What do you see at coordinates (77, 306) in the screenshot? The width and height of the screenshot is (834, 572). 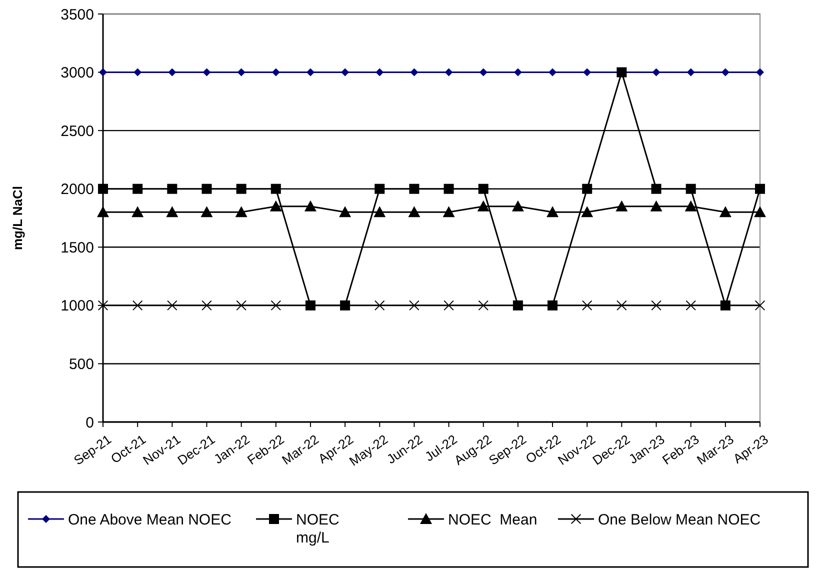 I see `y-tick-label: 1000` at bounding box center [77, 306].